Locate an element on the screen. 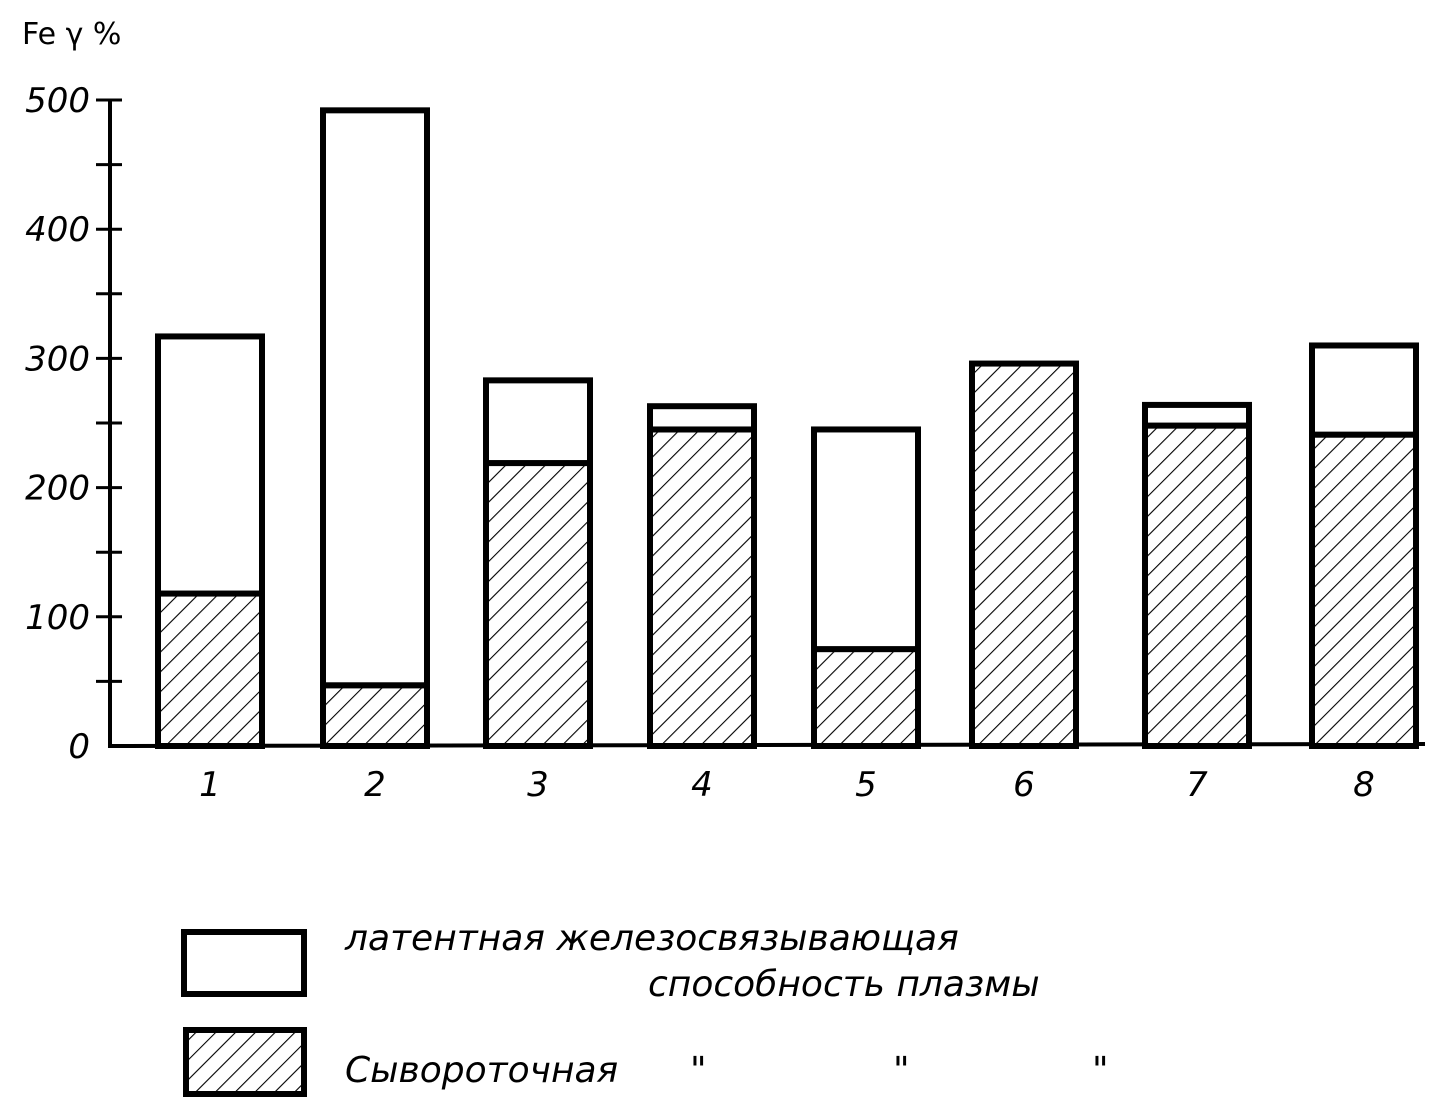 The image size is (1447, 1117). y-axis-label: Fe γ % is located at coordinates (71, 34).